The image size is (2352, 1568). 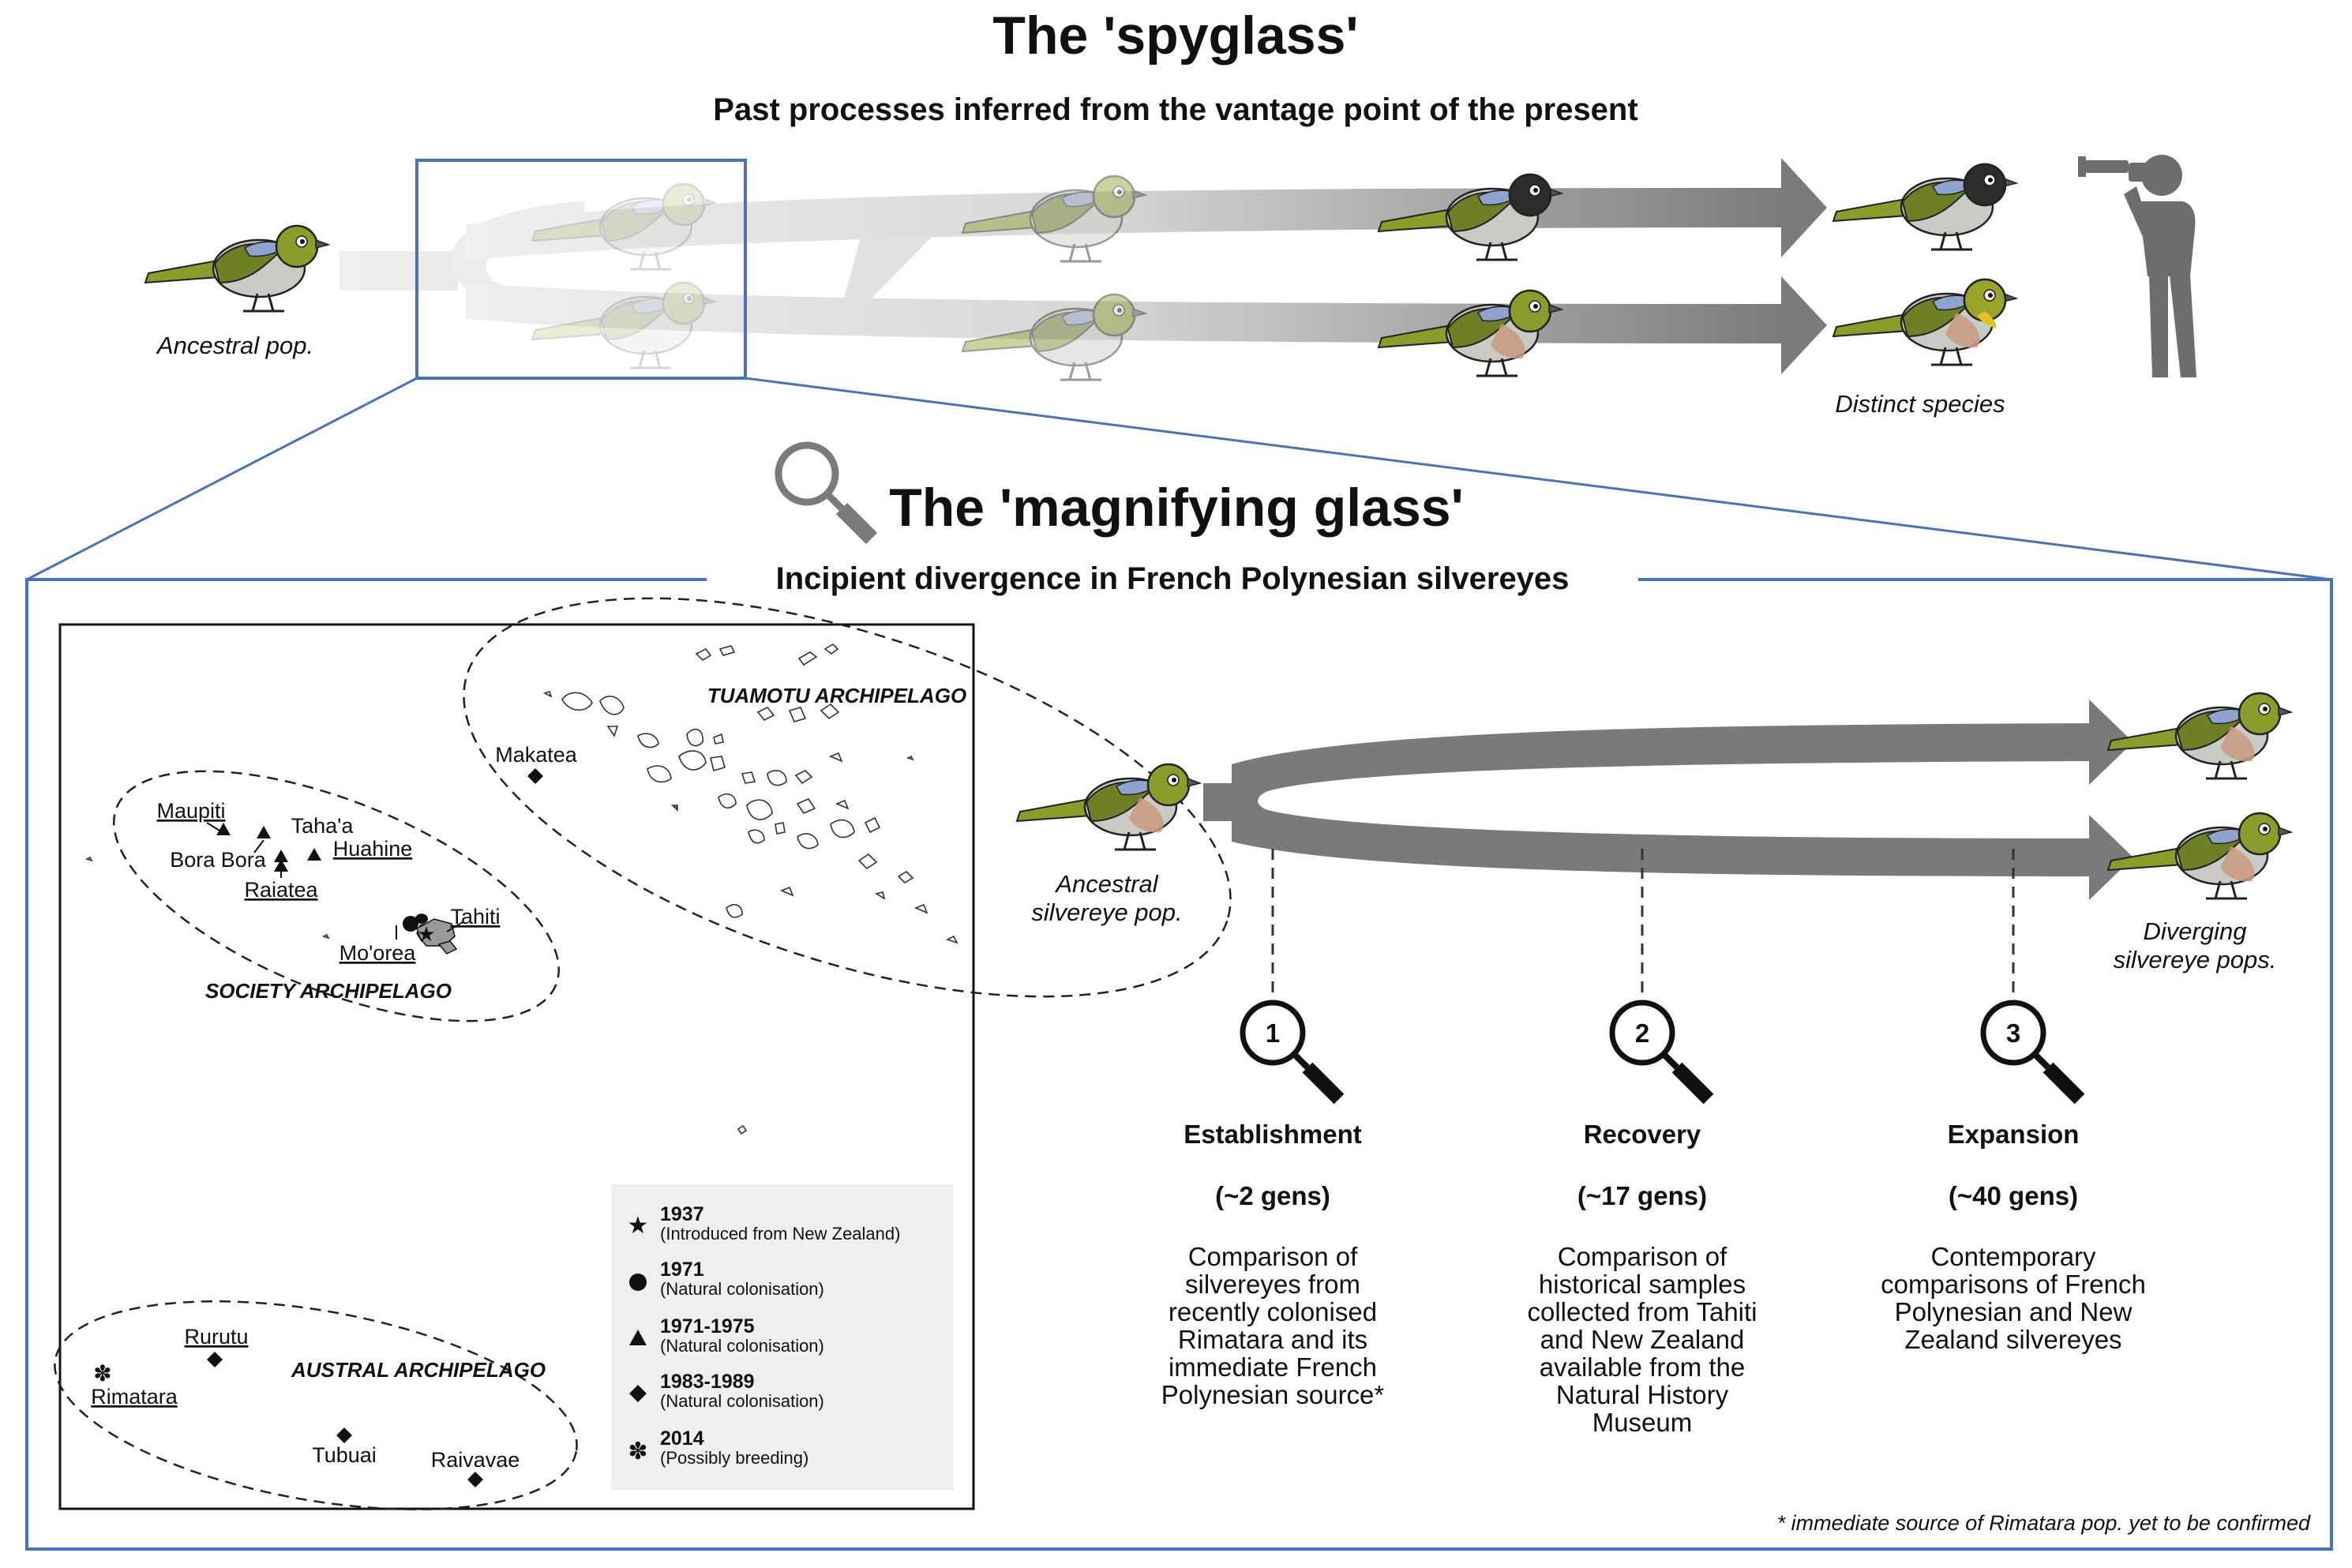 I want to click on magnifying-glass-icon, so click(x=827, y=493).